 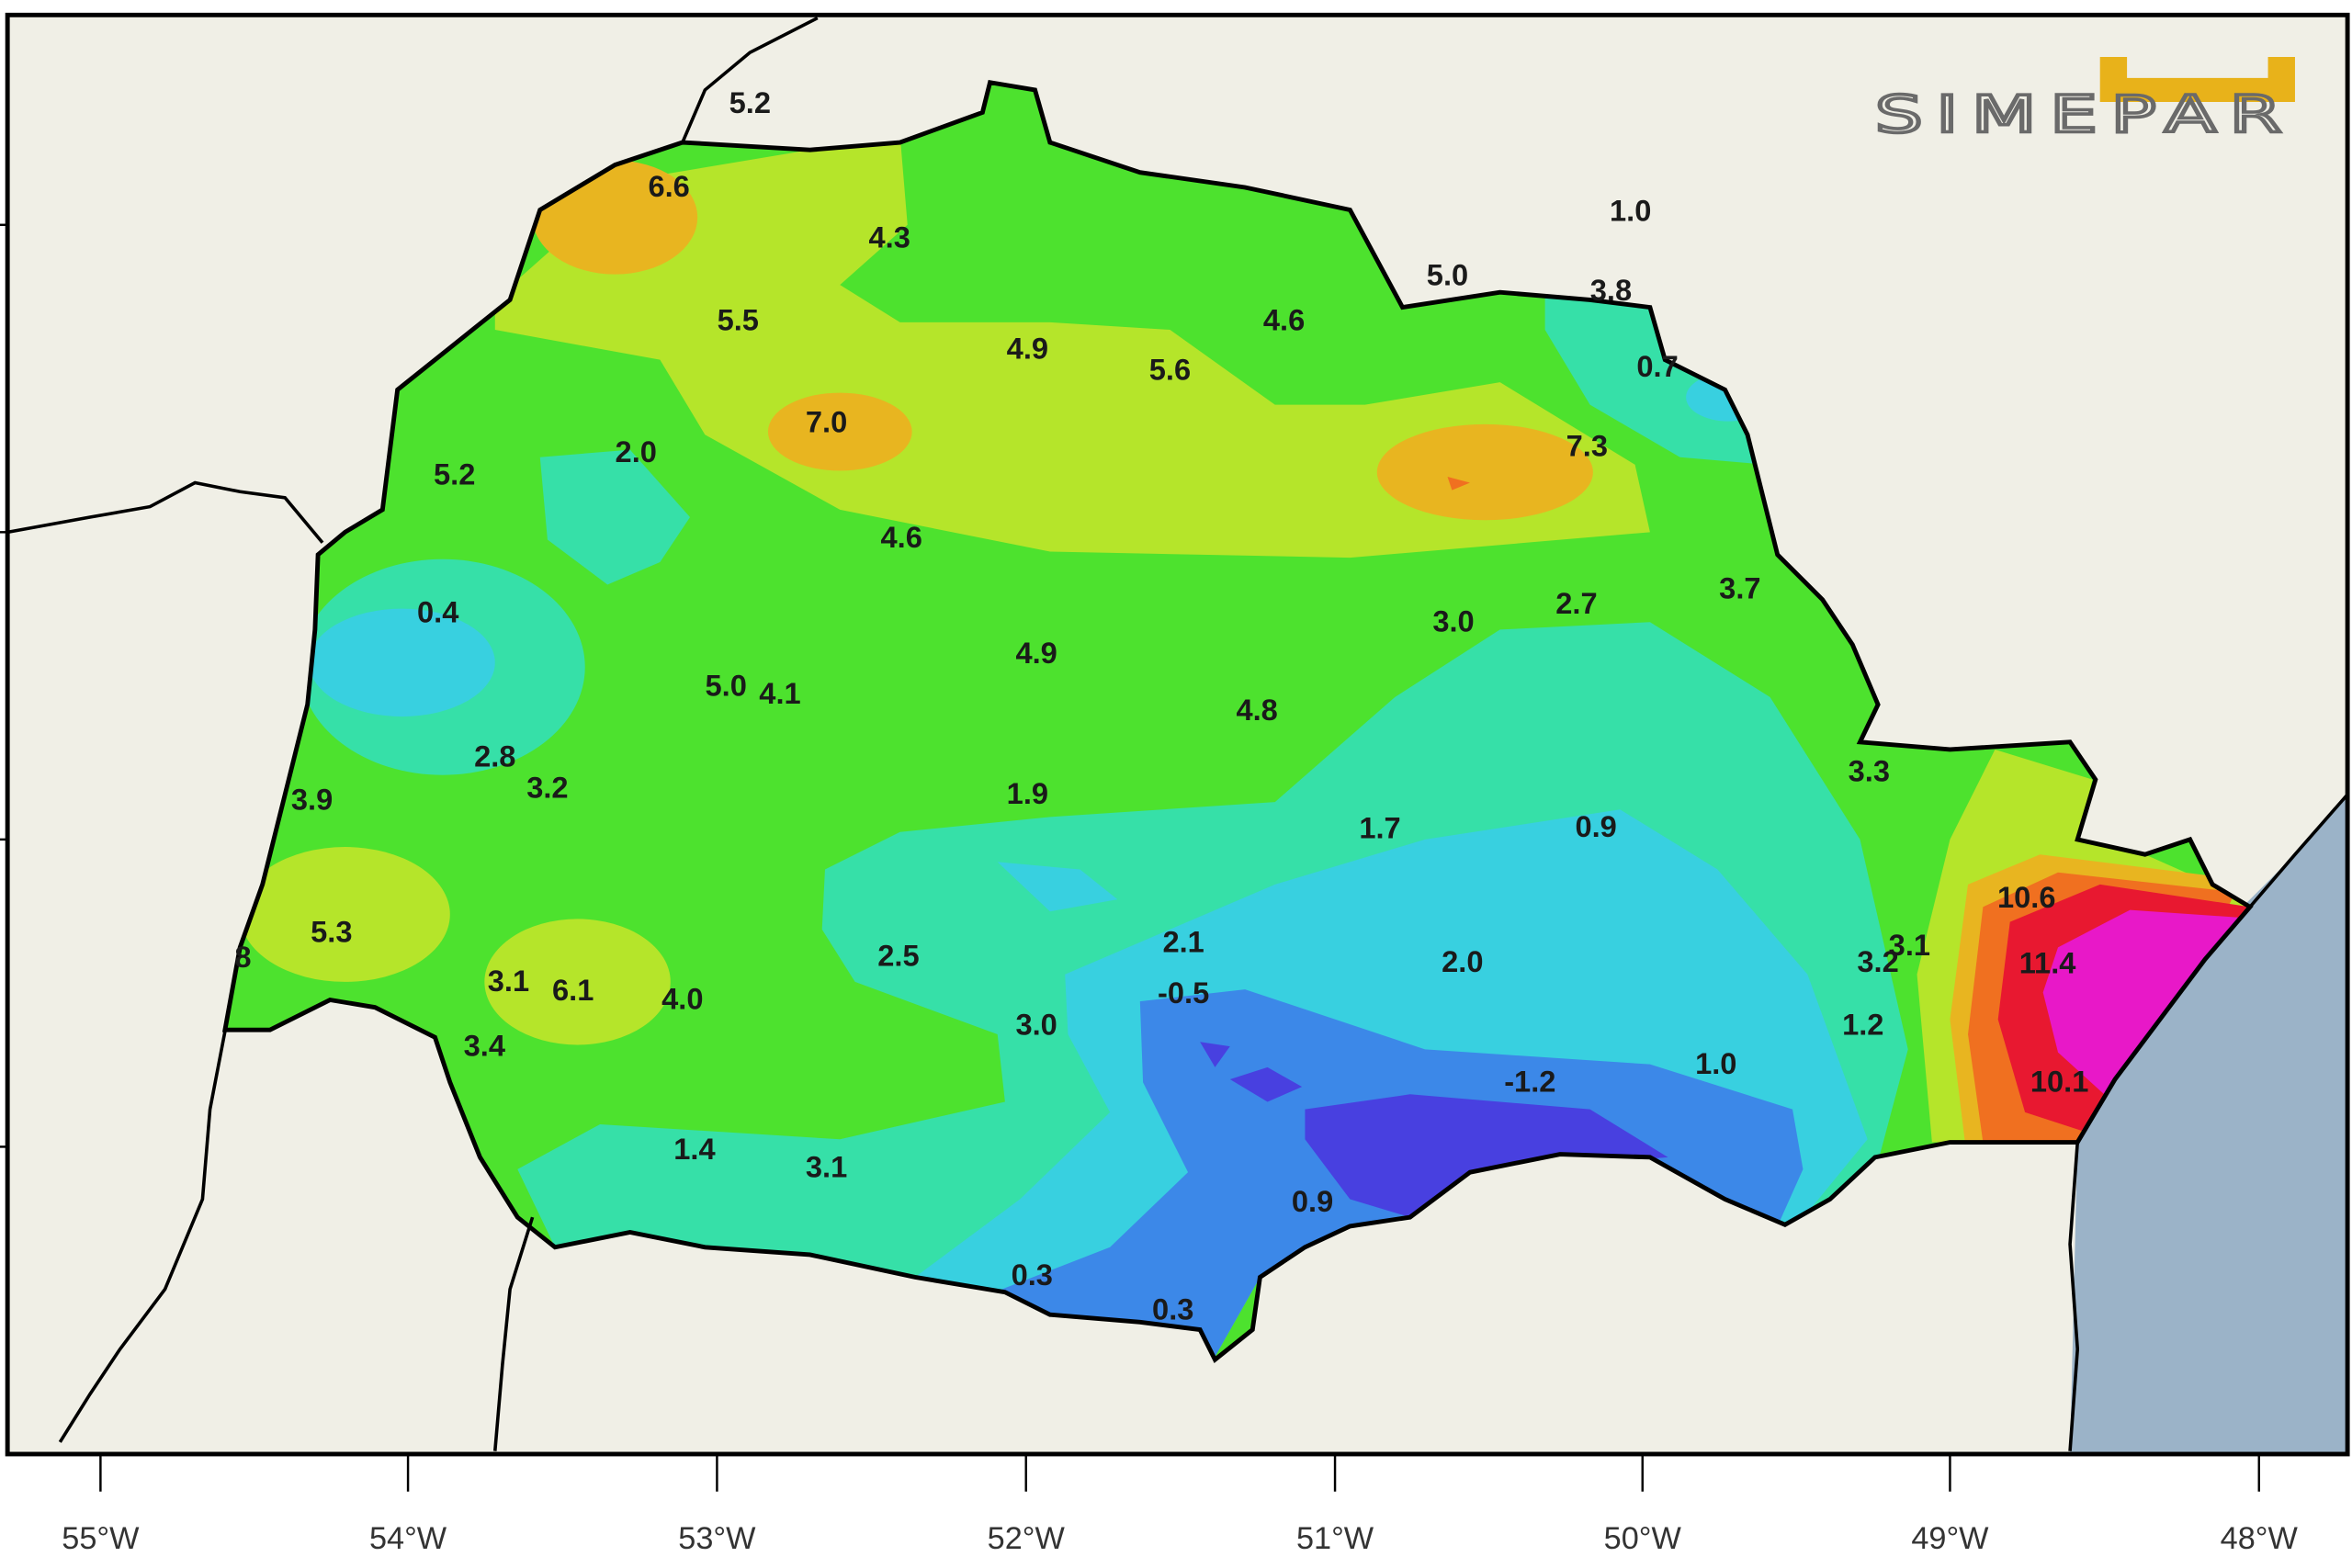 What do you see at coordinates (1576, 603) in the screenshot?
I see `station-value-label: 2.7` at bounding box center [1576, 603].